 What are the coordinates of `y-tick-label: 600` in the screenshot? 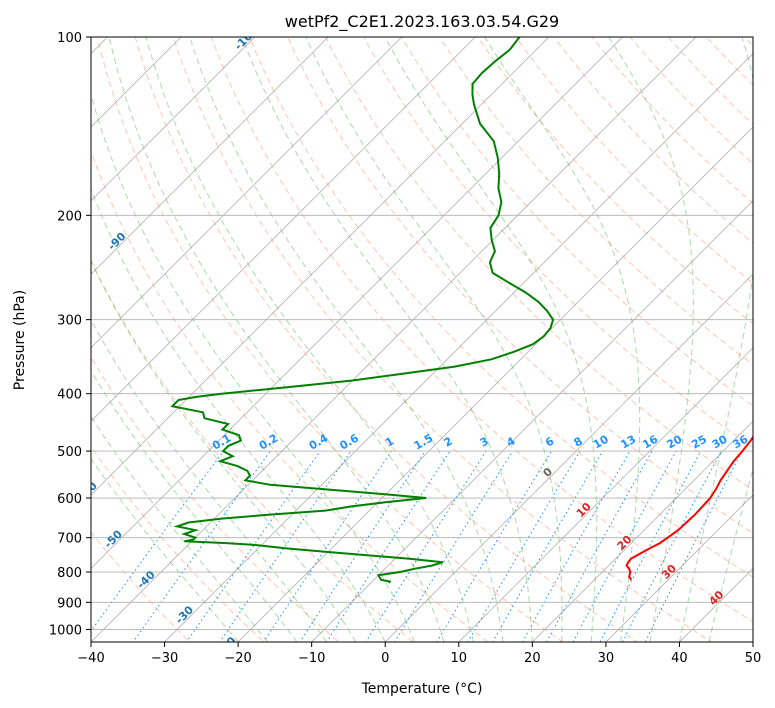 It's located at (69, 499).